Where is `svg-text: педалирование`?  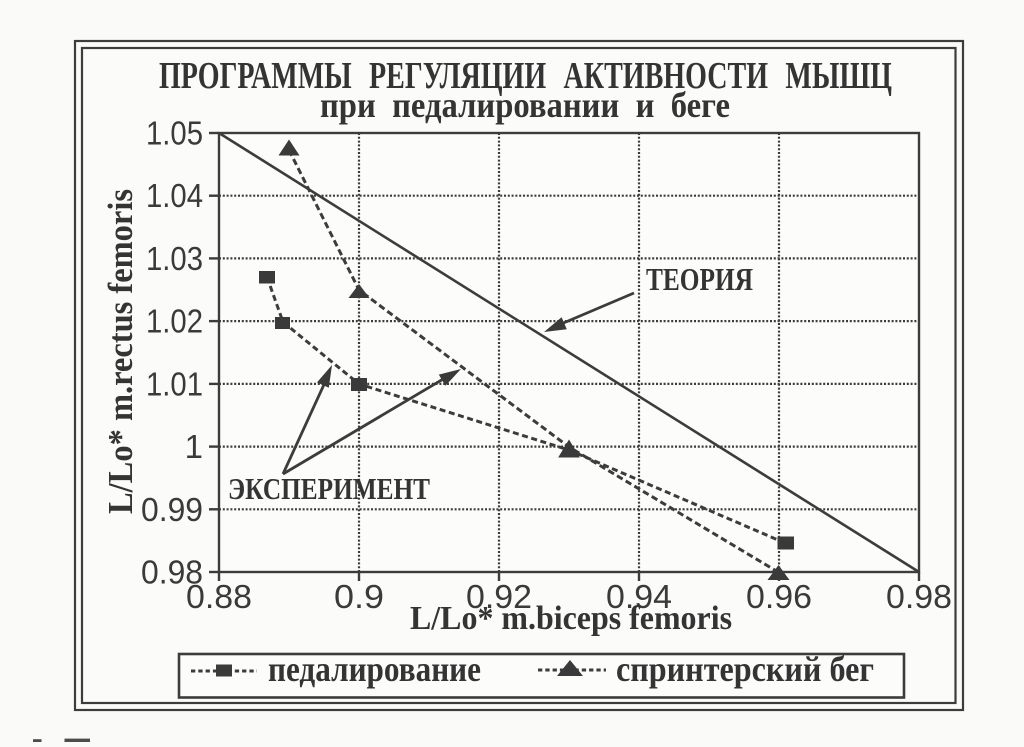 svg-text: педалирование is located at coordinates (374, 669).